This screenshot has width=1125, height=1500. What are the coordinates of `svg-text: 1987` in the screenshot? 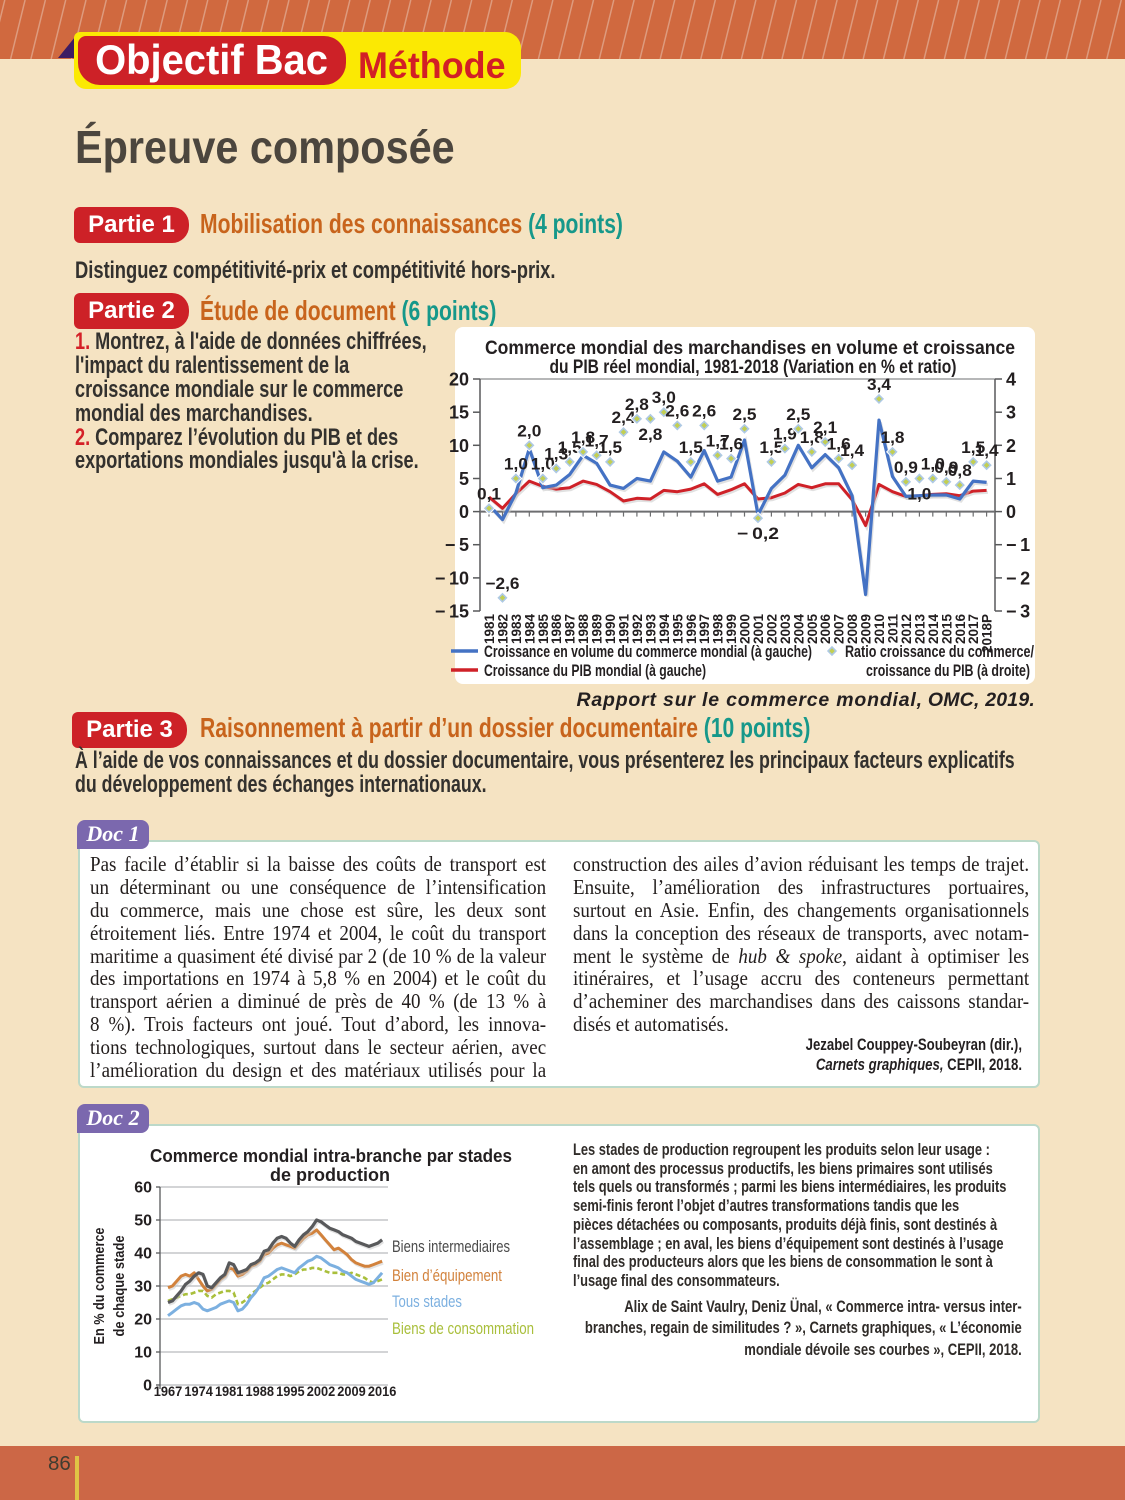 It's located at (570, 629).